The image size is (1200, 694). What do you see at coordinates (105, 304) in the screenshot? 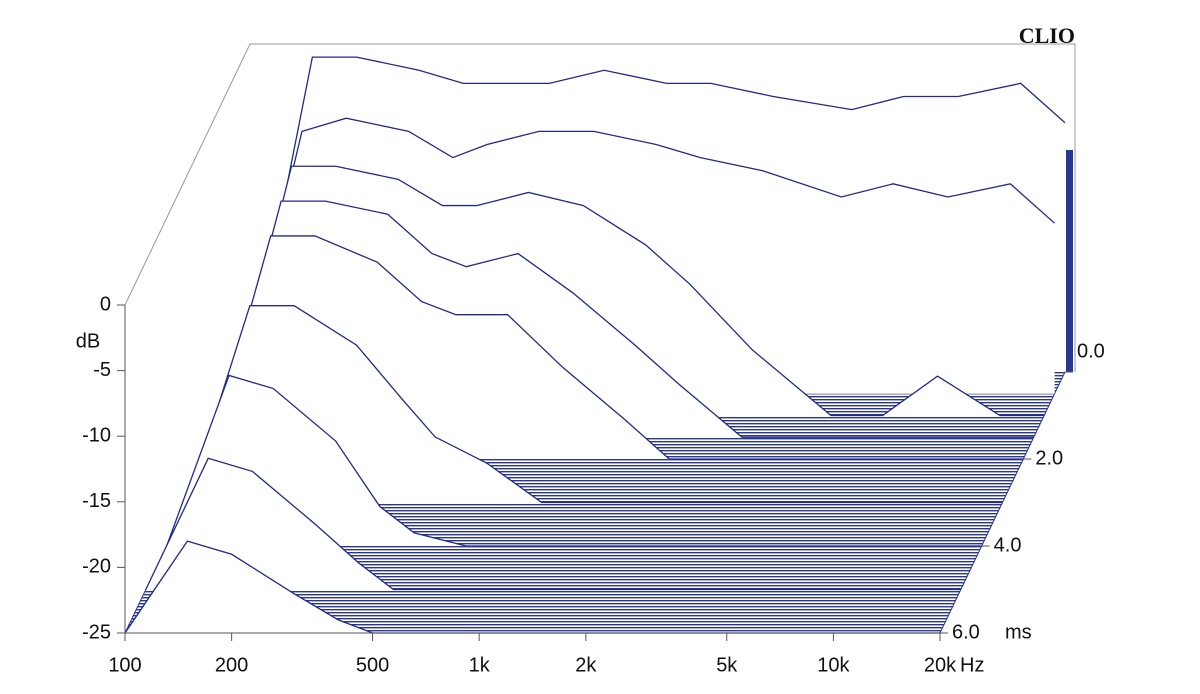
I see `y-tick-label: 0` at bounding box center [105, 304].